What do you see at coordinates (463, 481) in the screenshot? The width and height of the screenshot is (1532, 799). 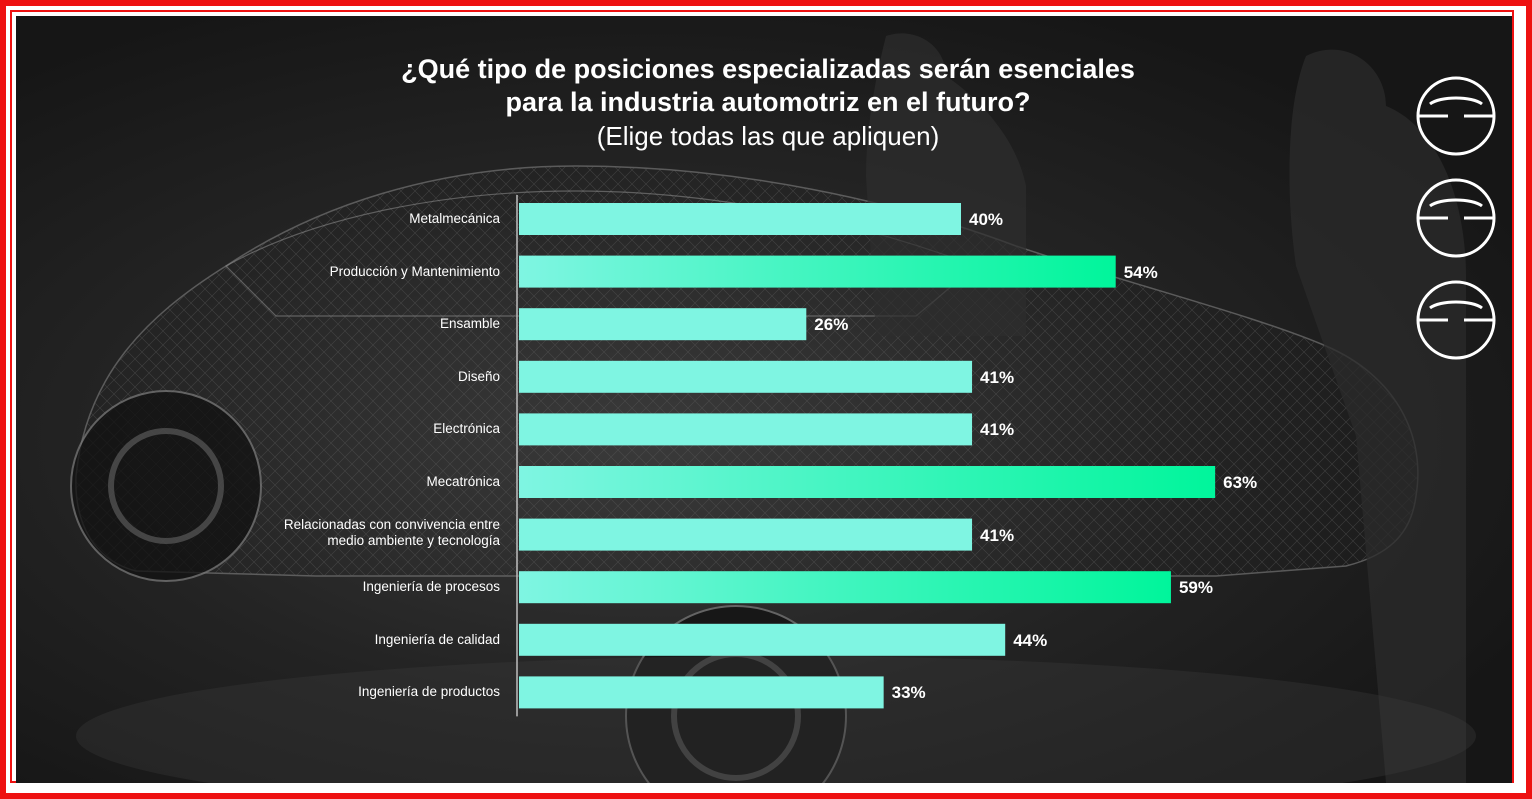 I see `category-label: Mecatrónica` at bounding box center [463, 481].